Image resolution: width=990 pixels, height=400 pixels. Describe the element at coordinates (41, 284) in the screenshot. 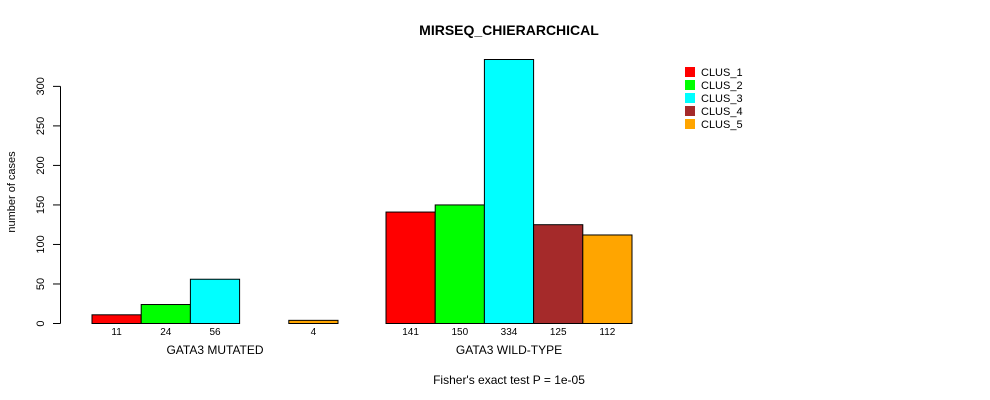

I see `y-tick-label: 50` at that location.